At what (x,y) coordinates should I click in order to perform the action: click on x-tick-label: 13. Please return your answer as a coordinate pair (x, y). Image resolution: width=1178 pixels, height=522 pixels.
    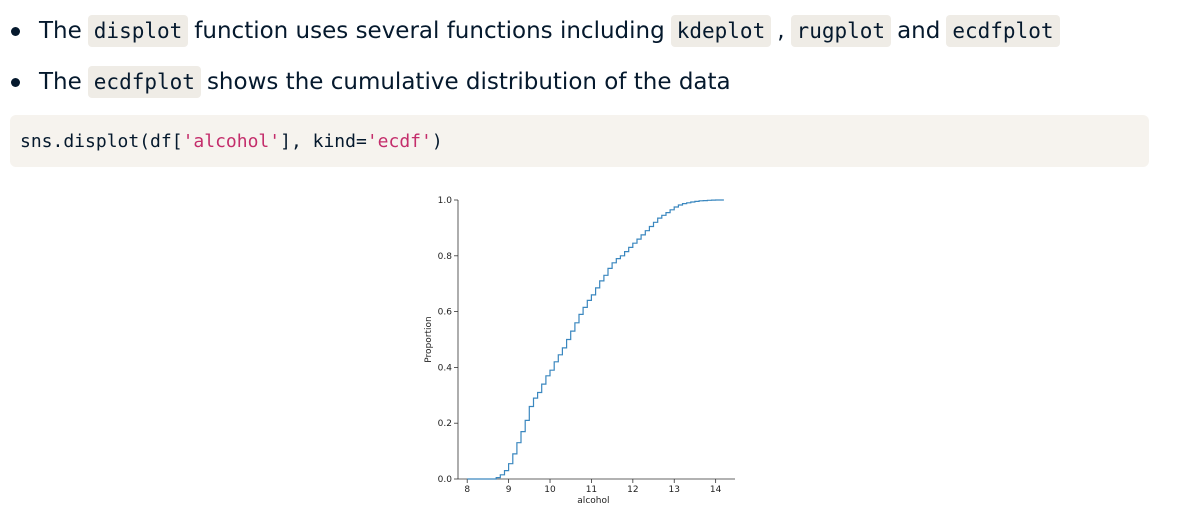
    Looking at the image, I should click on (674, 490).